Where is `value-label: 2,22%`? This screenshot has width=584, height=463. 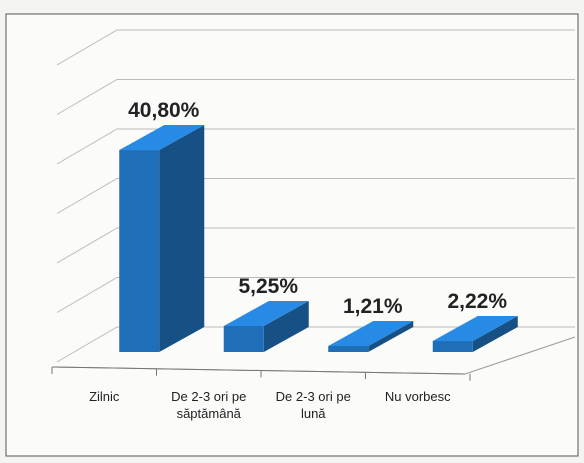 value-label: 2,22% is located at coordinates (477, 301).